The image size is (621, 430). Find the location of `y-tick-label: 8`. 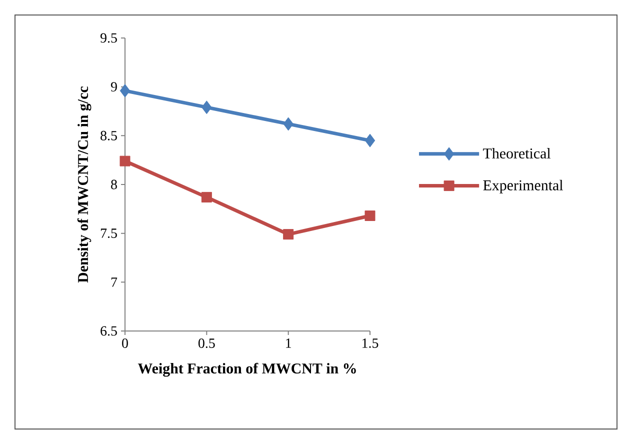

y-tick-label: 8 is located at coordinates (114, 185).